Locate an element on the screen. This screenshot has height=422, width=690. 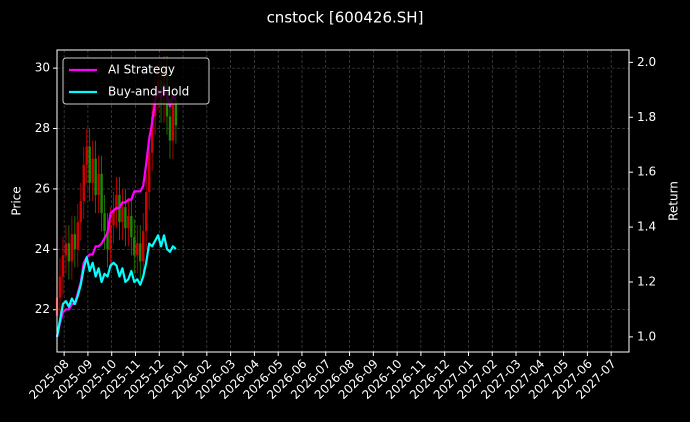
return-line is located at coordinates (116, 286).